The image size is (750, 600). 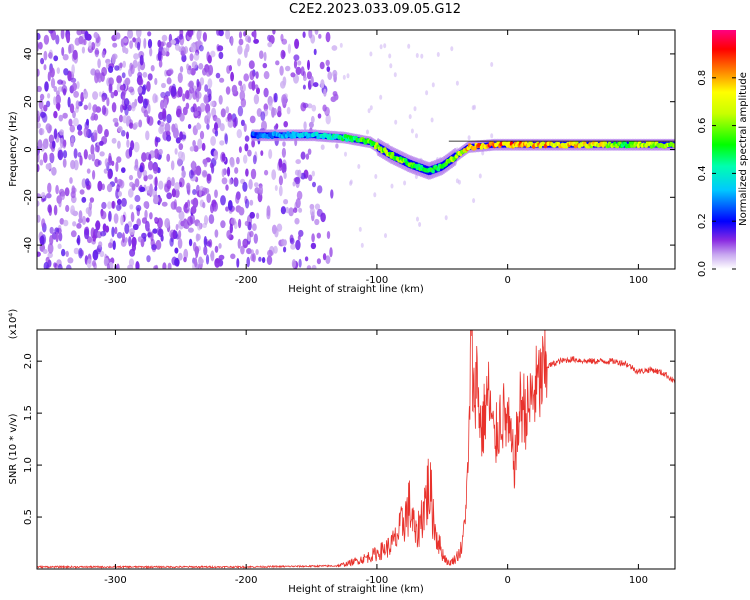 What do you see at coordinates (115, 580) in the screenshot?
I see `x-tick-label: -300` at bounding box center [115, 580].